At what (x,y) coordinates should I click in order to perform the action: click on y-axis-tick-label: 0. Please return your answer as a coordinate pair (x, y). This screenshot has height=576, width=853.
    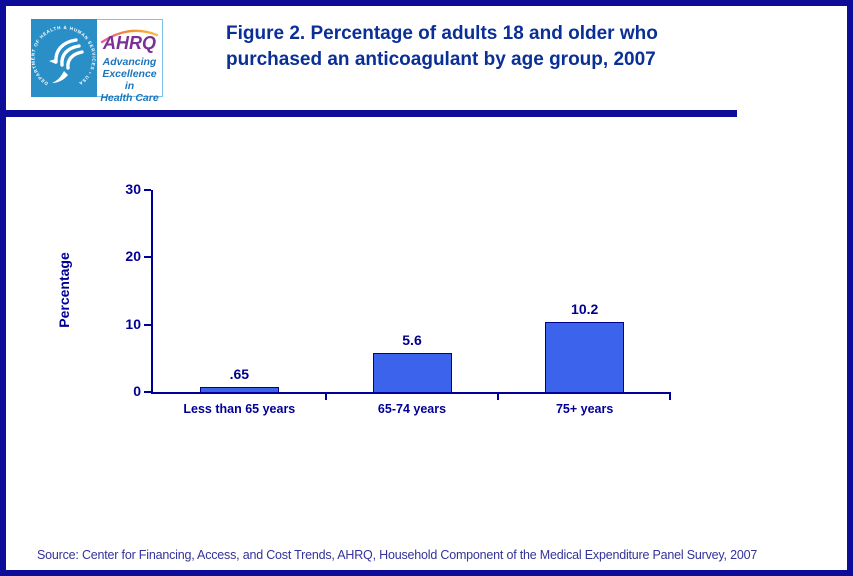
    Looking at the image, I should click on (137, 391).